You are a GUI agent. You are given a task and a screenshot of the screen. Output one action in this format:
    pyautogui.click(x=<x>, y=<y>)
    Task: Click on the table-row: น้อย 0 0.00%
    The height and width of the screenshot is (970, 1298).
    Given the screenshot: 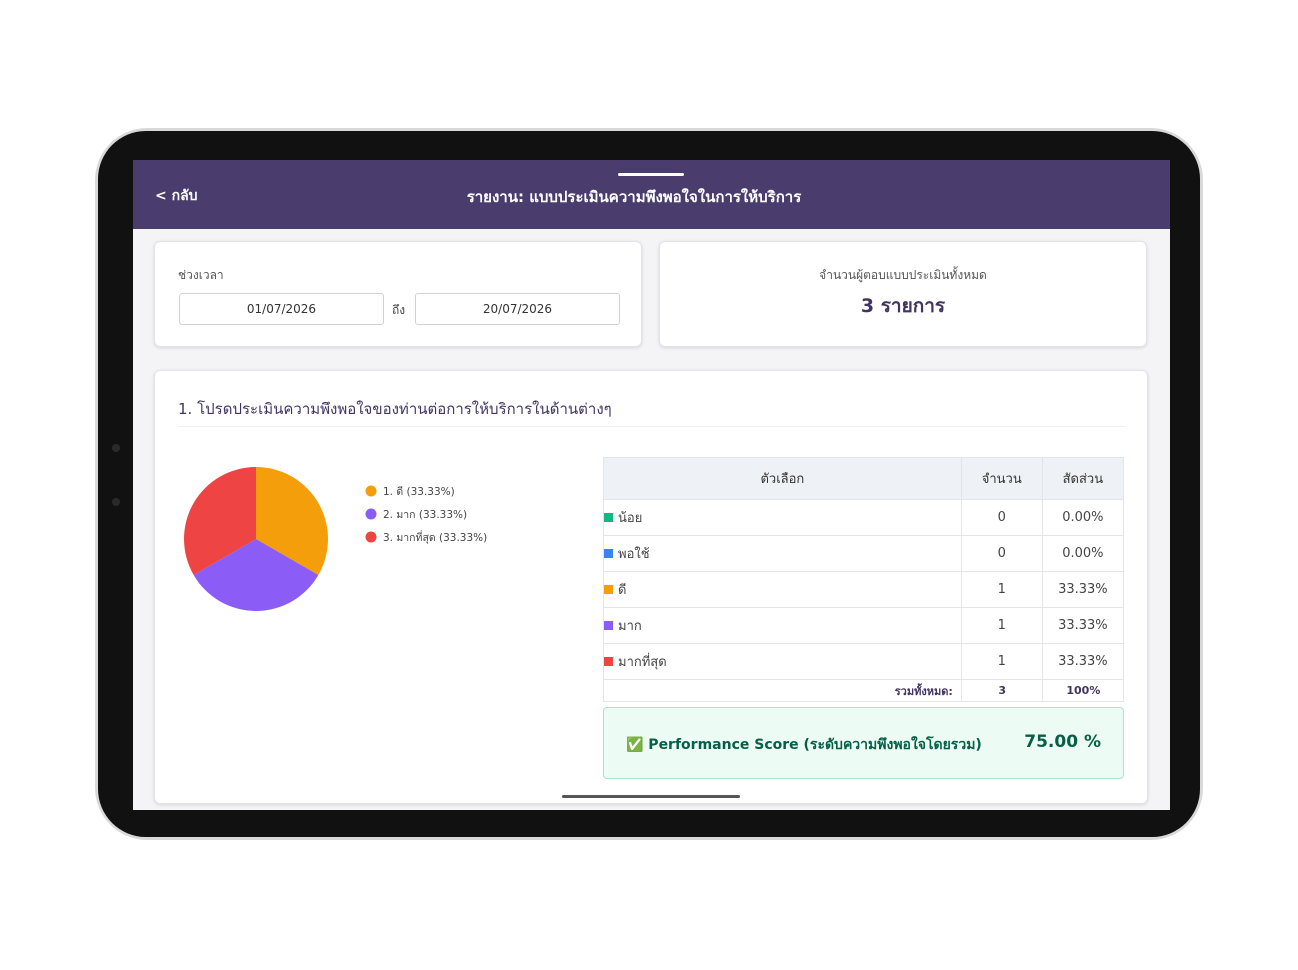 What is the action you would take?
    pyautogui.click(x=864, y=517)
    